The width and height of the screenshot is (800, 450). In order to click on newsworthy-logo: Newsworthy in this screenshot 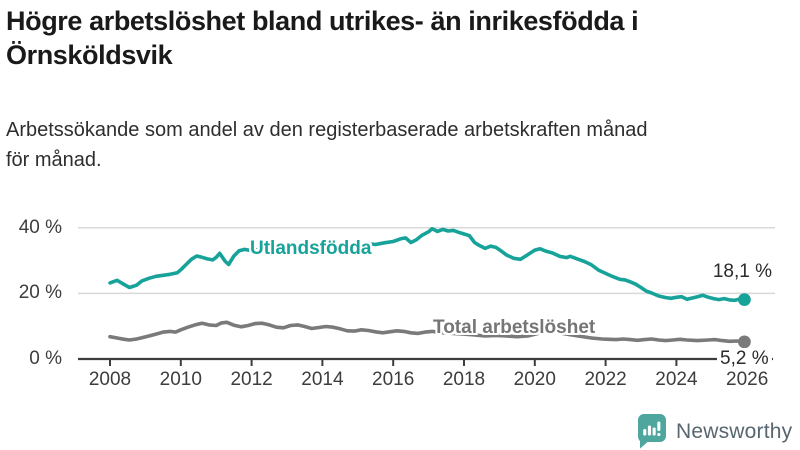, I will do `click(715, 431)`.